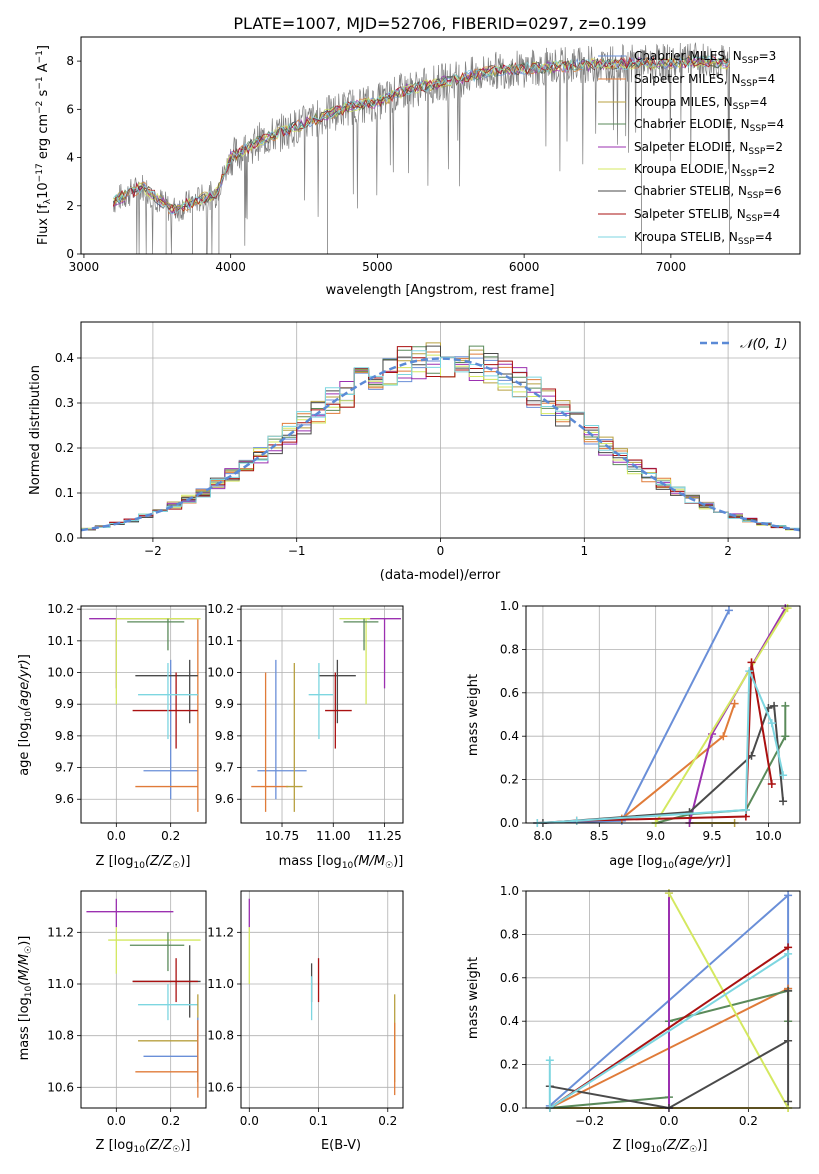  Describe the element at coordinates (384, 836) in the screenshot. I see `x-tick-label: 11.25` at that location.